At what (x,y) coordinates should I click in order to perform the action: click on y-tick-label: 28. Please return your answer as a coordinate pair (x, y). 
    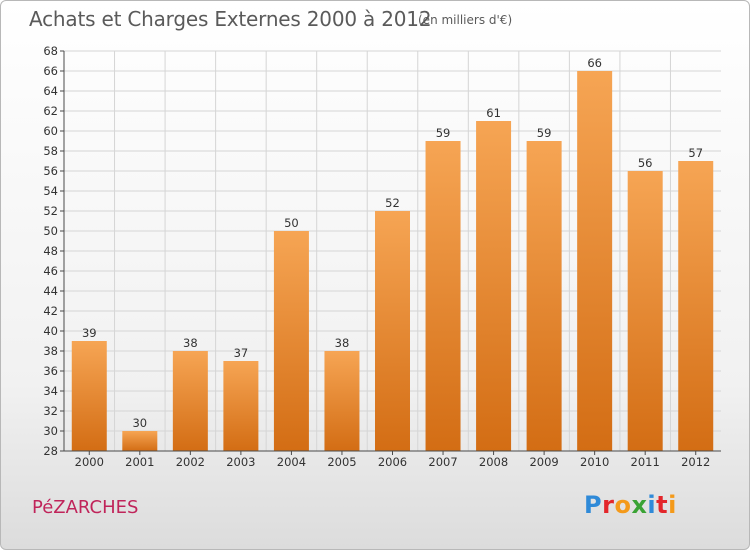
    Looking at the image, I should click on (50, 451).